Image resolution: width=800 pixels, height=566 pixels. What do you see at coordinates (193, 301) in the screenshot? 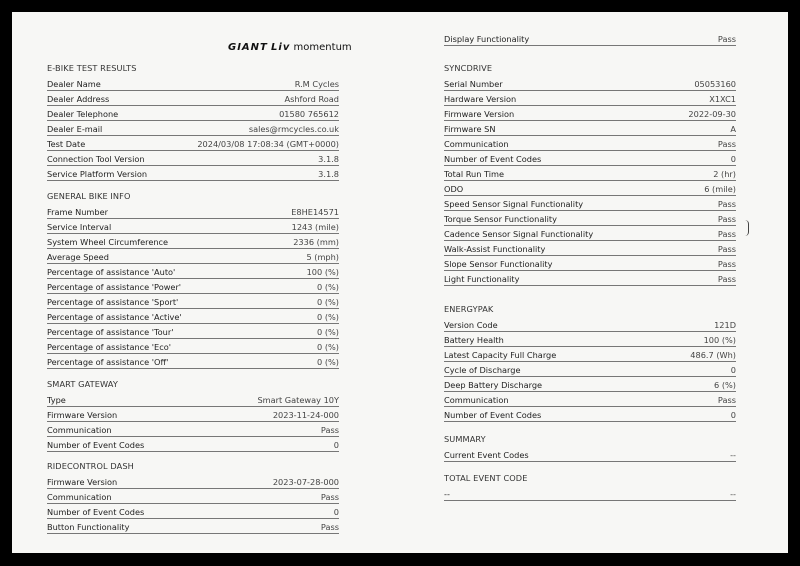
I see `field-row: Percentage of assistance 'Sport' 0 (%)` at bounding box center [193, 301].